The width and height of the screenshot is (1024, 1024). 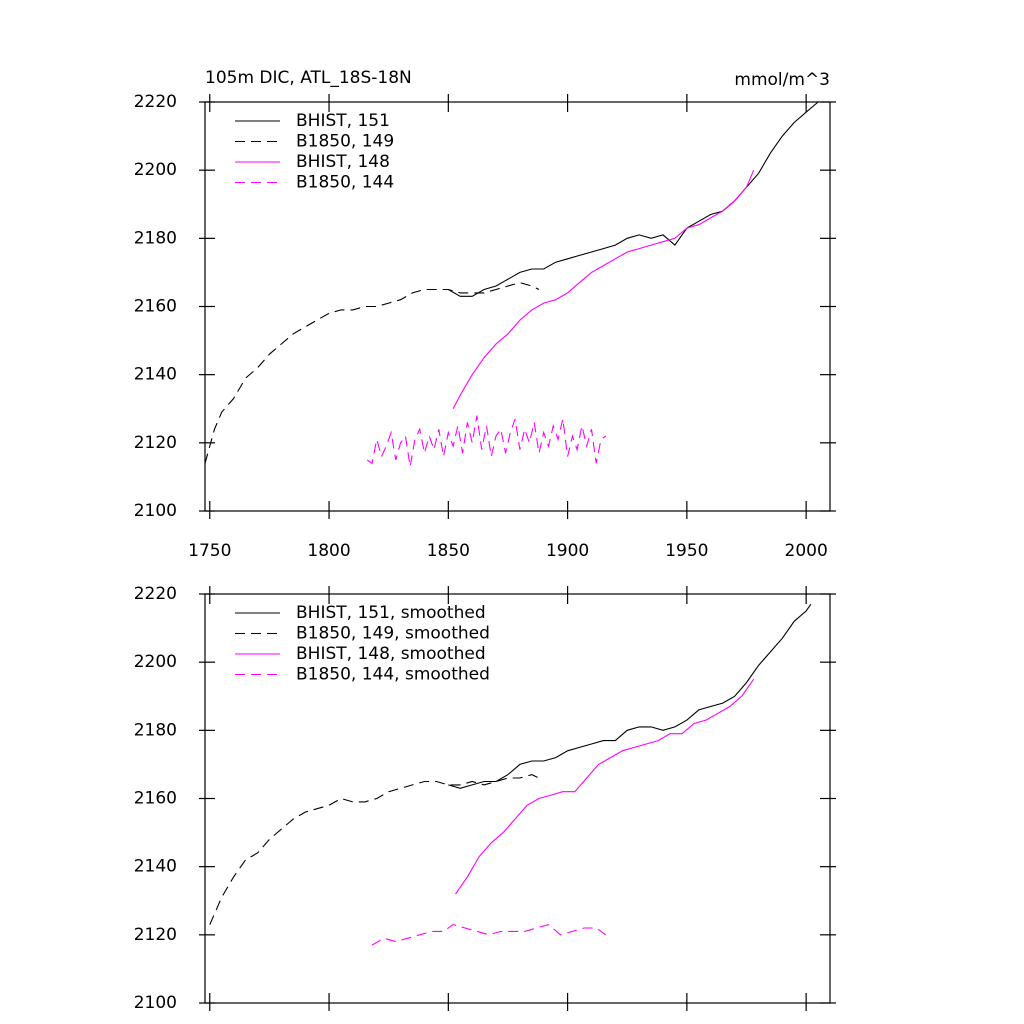 What do you see at coordinates (782, 80) in the screenshot?
I see `units-label: mmol/m^3` at bounding box center [782, 80].